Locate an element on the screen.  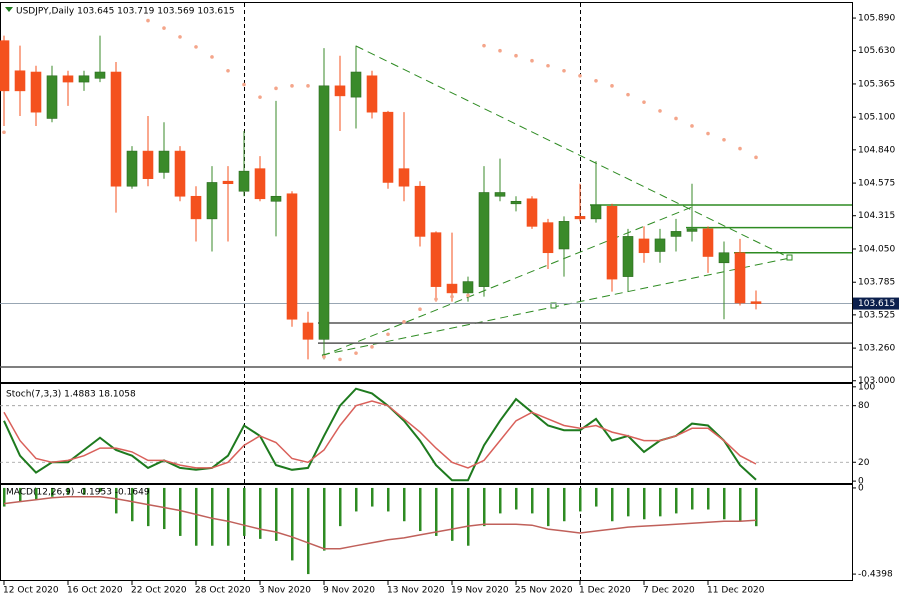
x-tick-label: 1 Dec 2020 is located at coordinates (605, 591).